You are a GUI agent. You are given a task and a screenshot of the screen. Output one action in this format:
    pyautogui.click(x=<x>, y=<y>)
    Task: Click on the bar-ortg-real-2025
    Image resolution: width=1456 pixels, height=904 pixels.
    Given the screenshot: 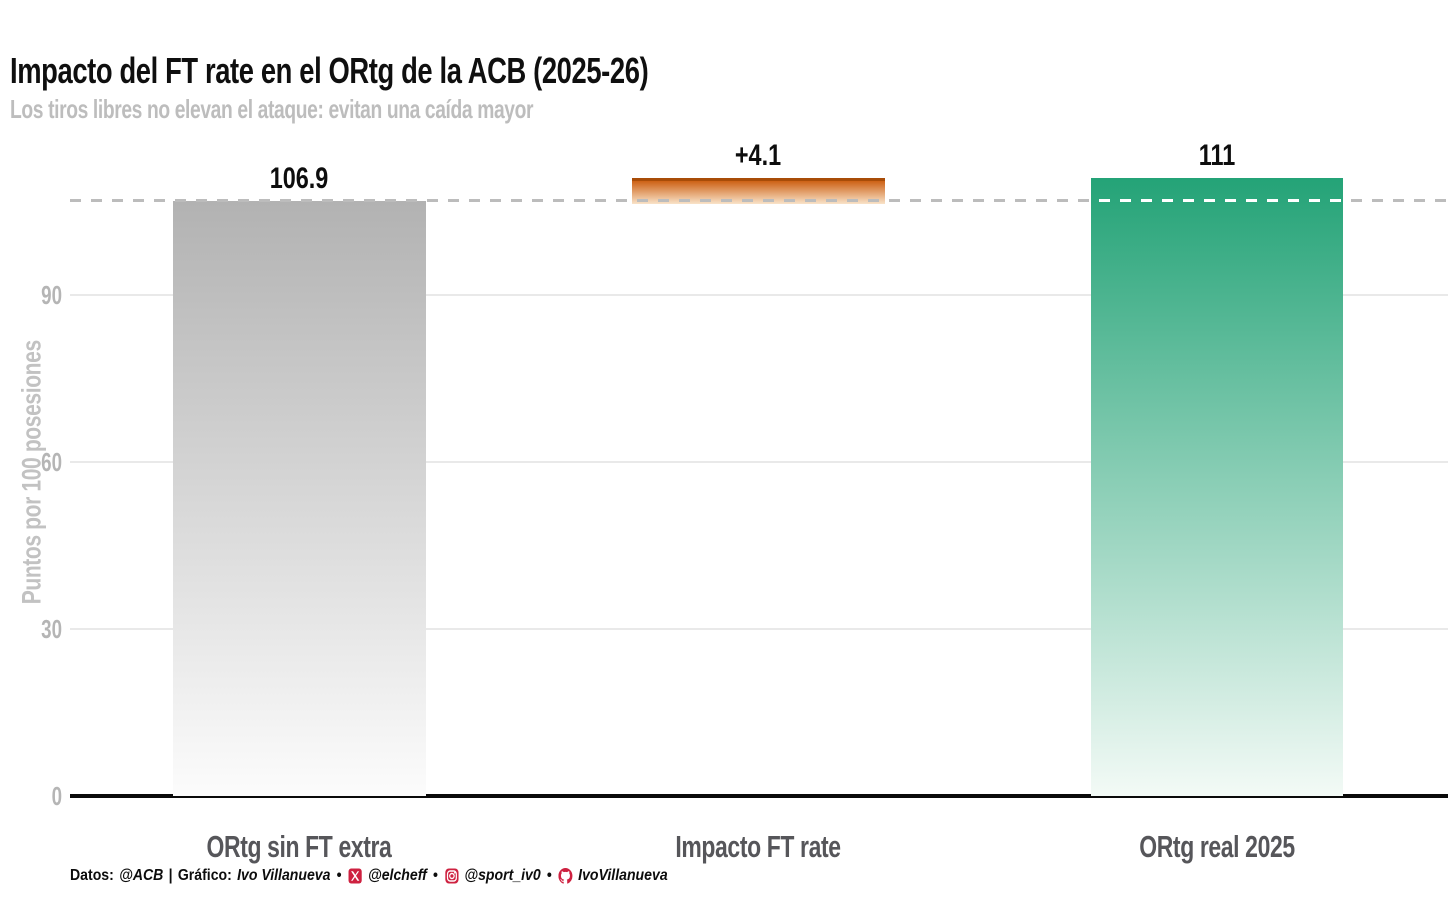 What is the action you would take?
    pyautogui.click(x=1217, y=487)
    